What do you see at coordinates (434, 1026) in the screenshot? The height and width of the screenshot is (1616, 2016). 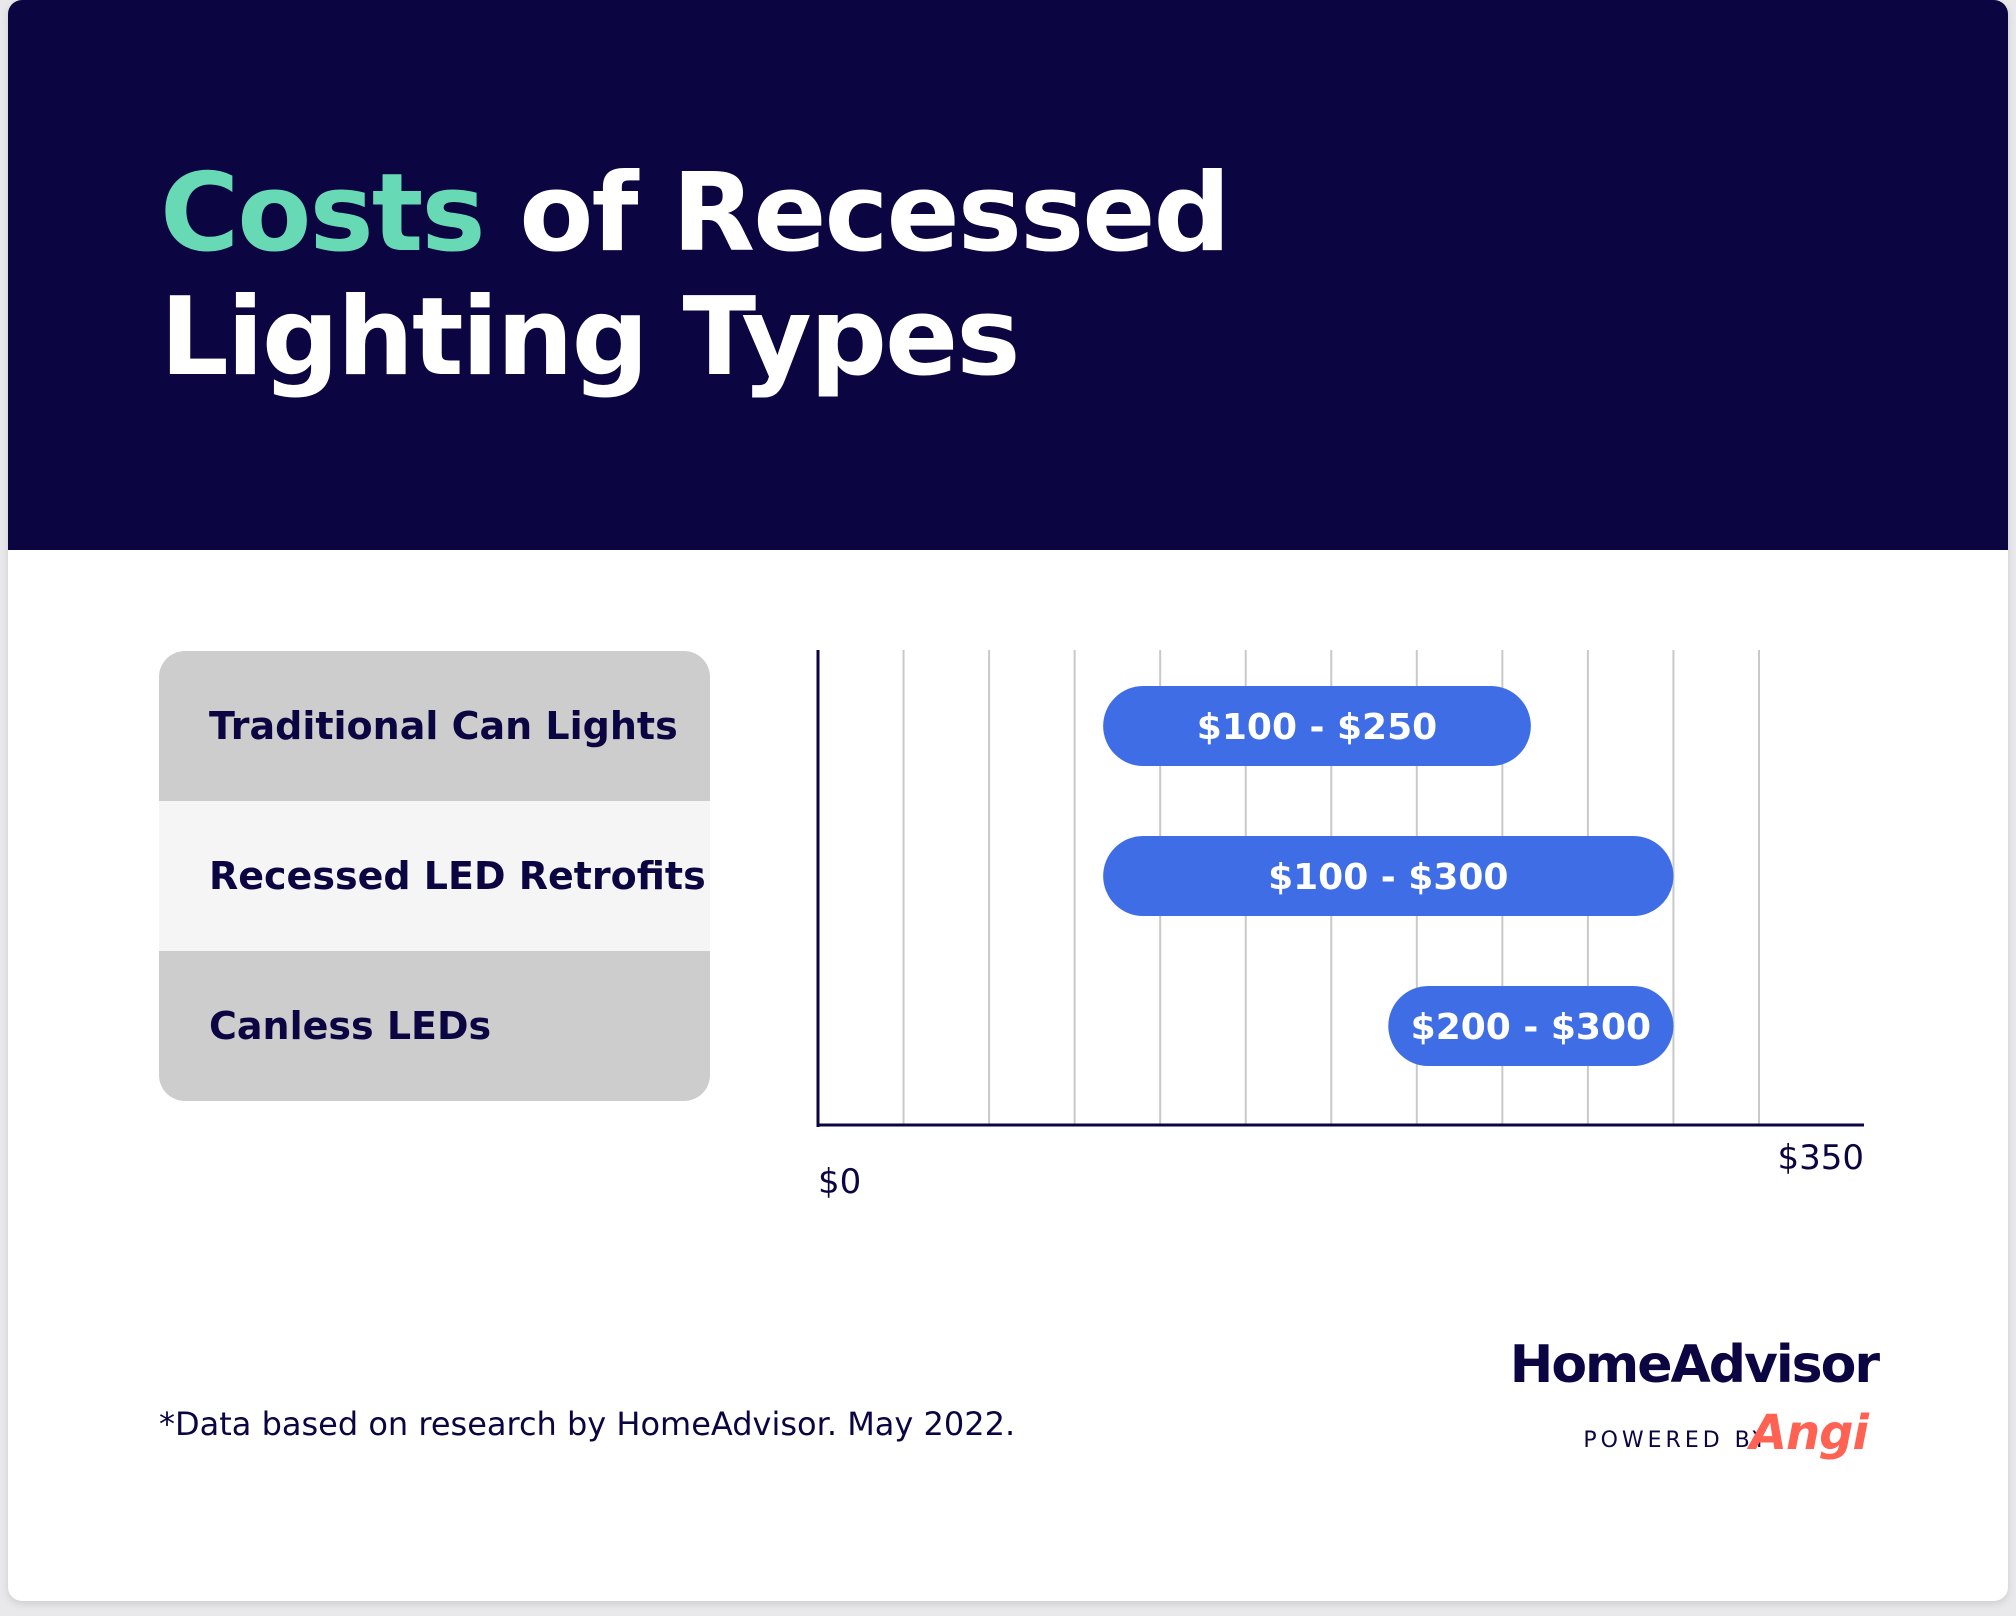 I see `category-label-canless-leds: Canless LEDs` at bounding box center [434, 1026].